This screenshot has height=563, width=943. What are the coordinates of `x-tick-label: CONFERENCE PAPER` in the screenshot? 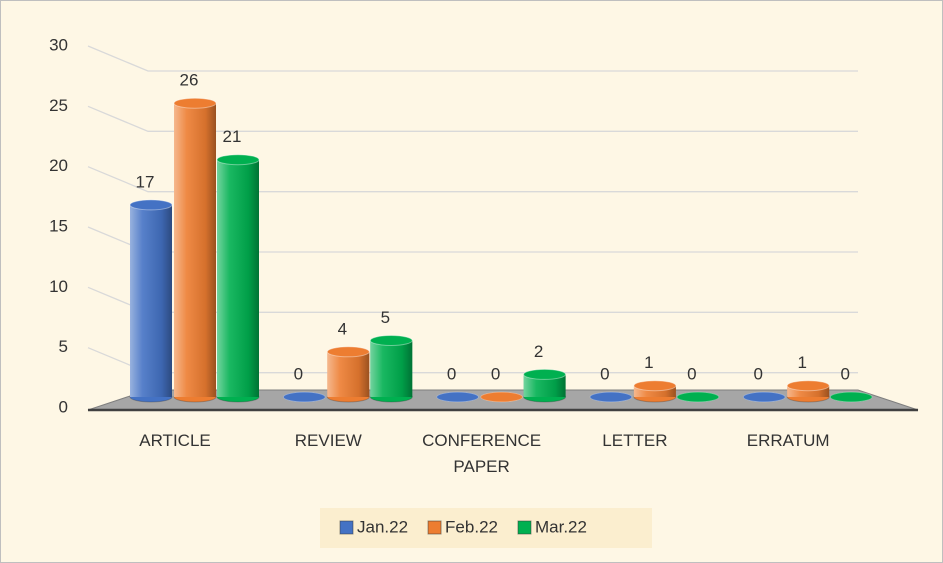 It's located at (482, 453).